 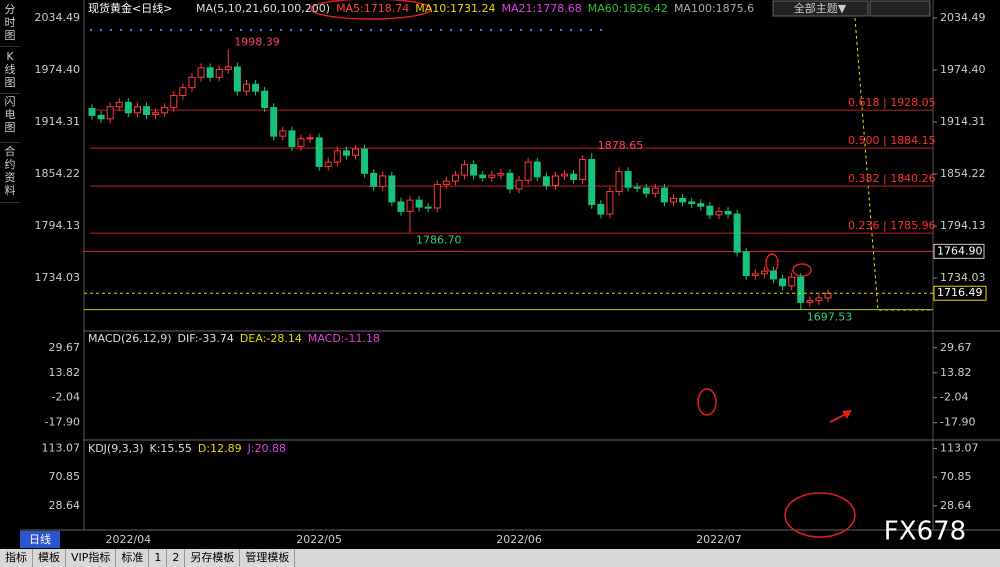 I want to click on y-tick-label: -17.90, so click(x=62, y=422).